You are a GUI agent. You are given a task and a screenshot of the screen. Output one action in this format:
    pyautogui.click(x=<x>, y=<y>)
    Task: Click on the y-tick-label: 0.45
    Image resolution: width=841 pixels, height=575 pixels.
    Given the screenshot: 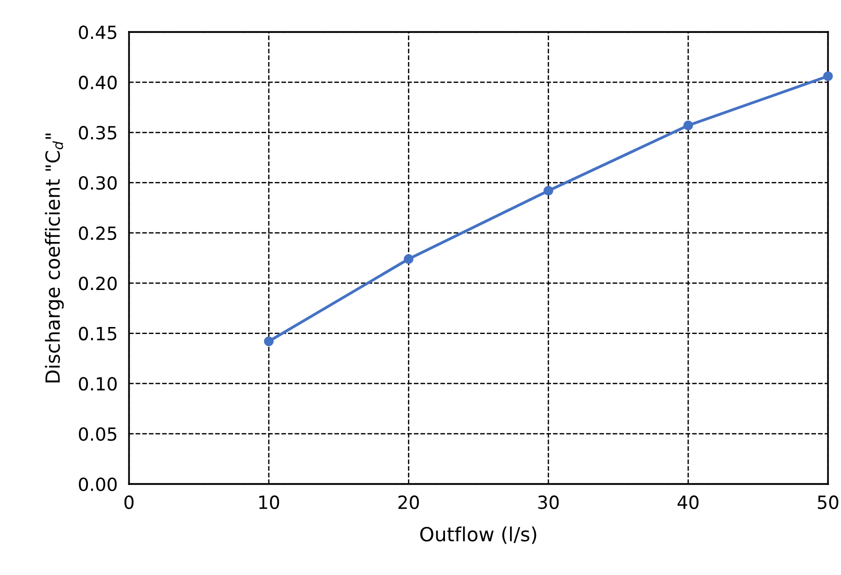 What is the action you would take?
    pyautogui.click(x=97, y=32)
    